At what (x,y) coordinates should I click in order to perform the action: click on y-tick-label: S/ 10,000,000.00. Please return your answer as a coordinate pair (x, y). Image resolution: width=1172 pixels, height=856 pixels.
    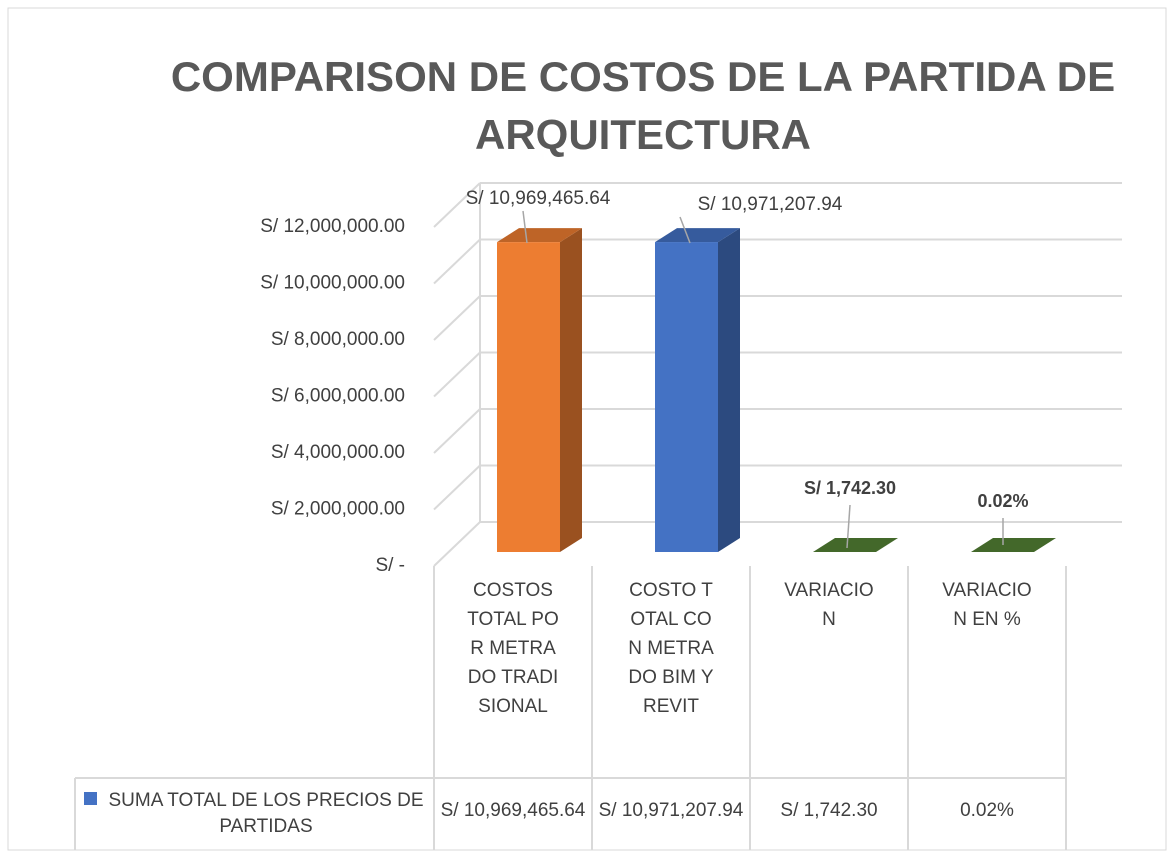
    Looking at the image, I should click on (332, 283).